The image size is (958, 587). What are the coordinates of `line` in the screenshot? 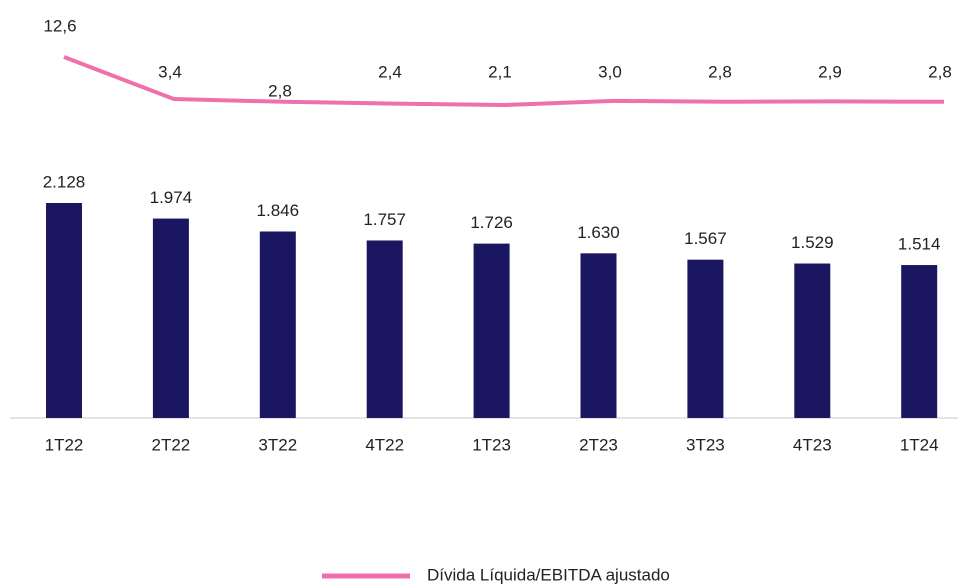 It's located at (504, 81).